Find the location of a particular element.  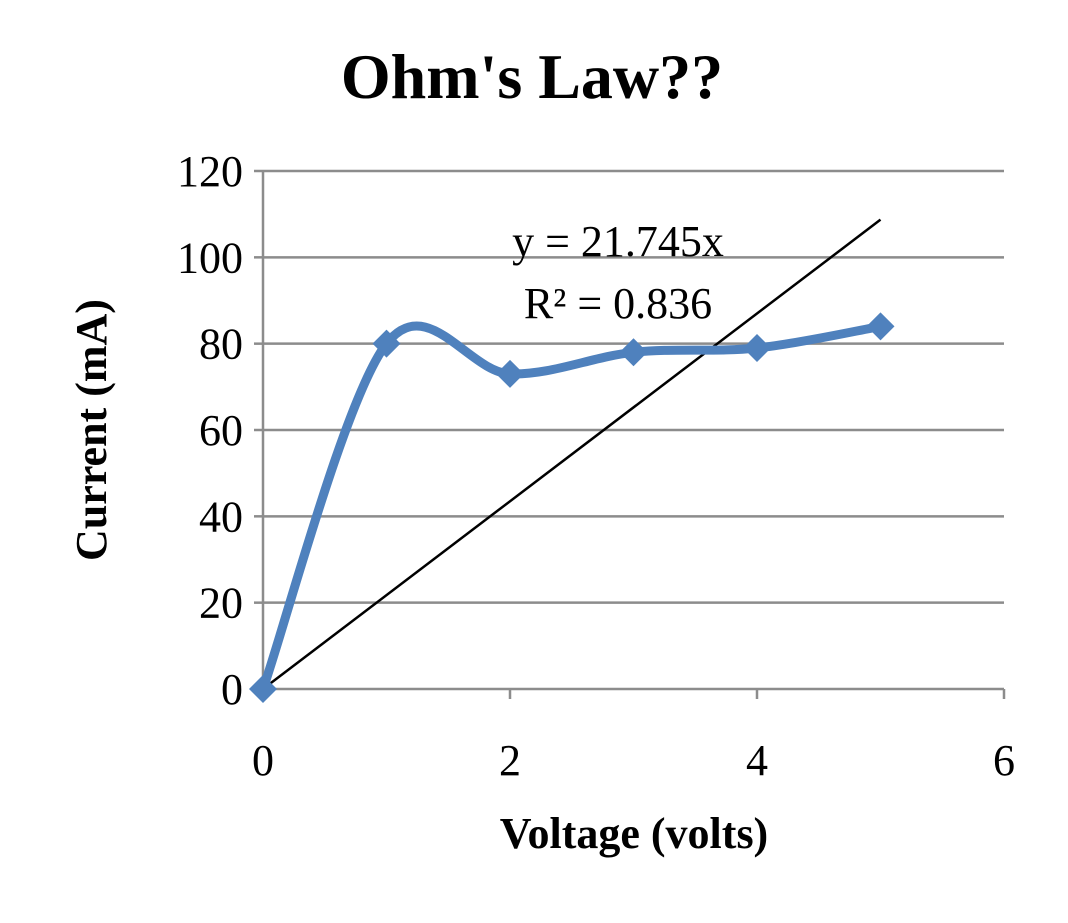

chart-title: Ohm's Law?? is located at coordinates (532, 76).